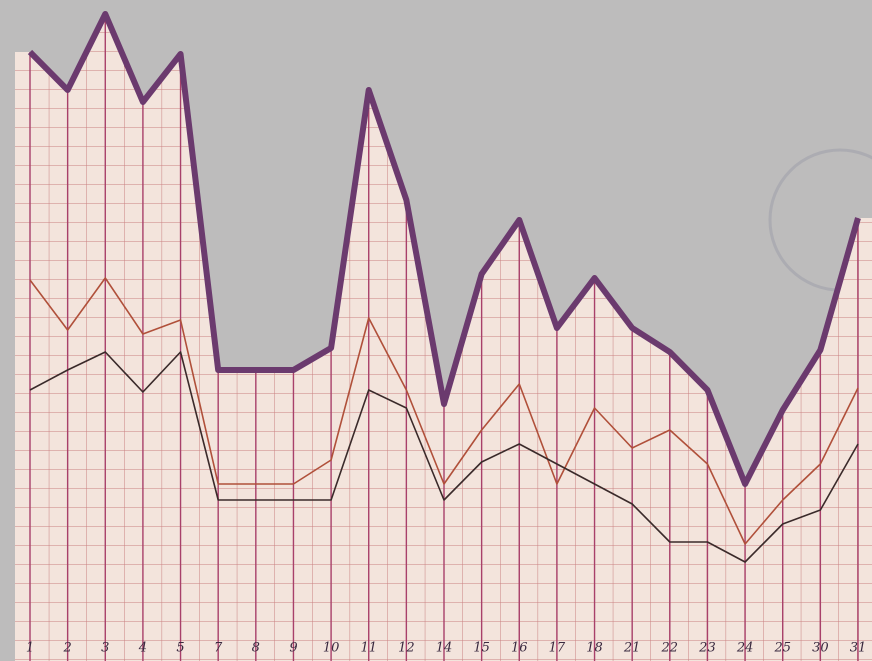 The height and width of the screenshot is (661, 872). What do you see at coordinates (858, 648) in the screenshot?
I see `x-tick-label: 31` at bounding box center [858, 648].